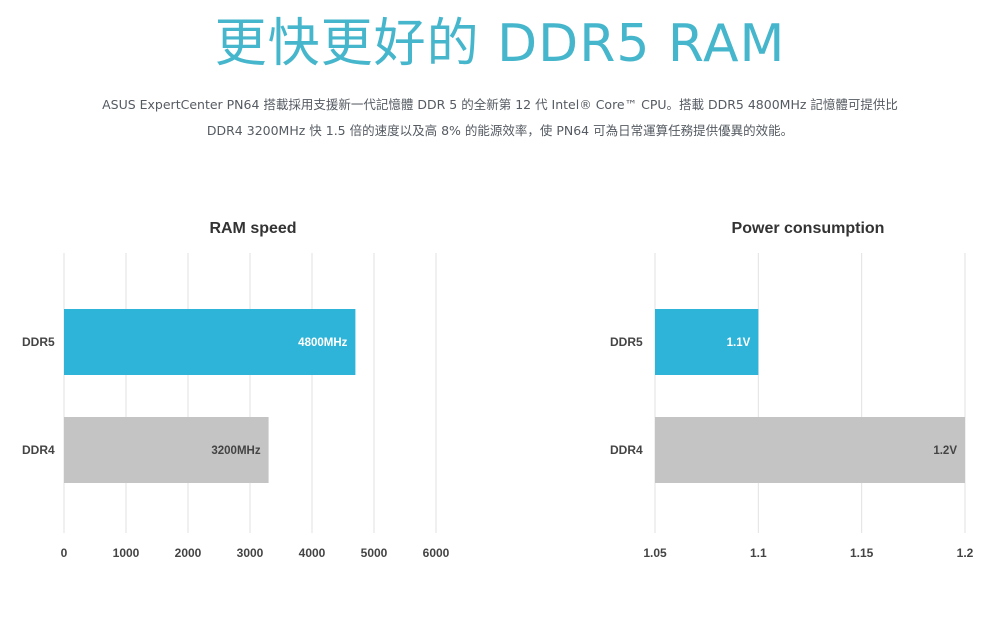 This screenshot has height=640, width=1000. Describe the element at coordinates (374, 553) in the screenshot. I see `speed-x-tick-label: 5000` at that location.